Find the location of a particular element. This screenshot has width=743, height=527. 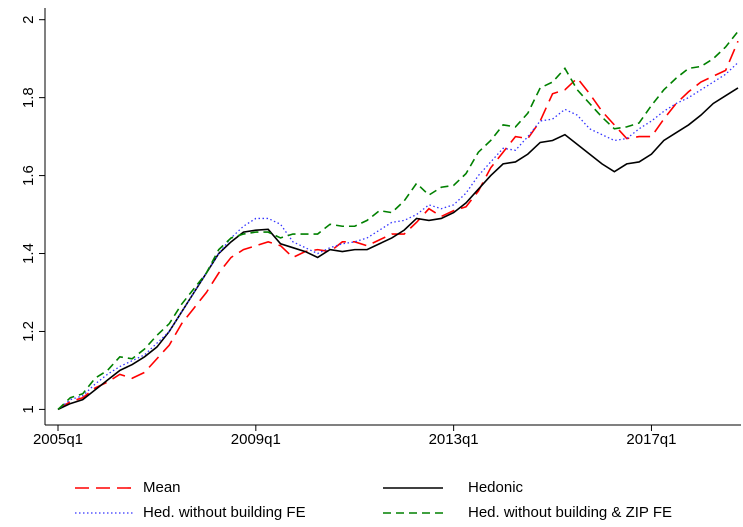

legend-label: Hed. without building & ZIP FE is located at coordinates (570, 512).